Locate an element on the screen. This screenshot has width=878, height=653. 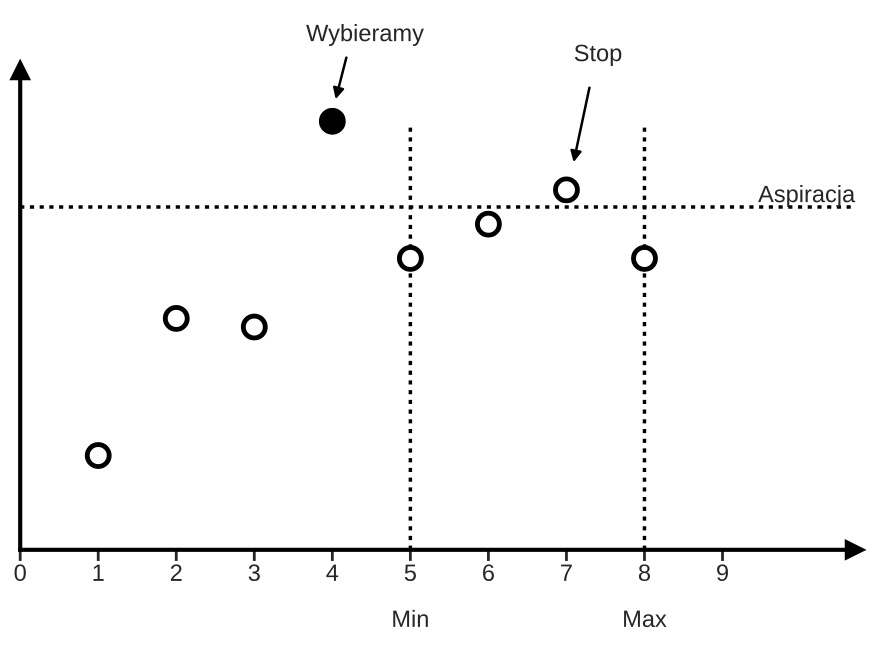
x-tick-label: 8 is located at coordinates (644, 573).